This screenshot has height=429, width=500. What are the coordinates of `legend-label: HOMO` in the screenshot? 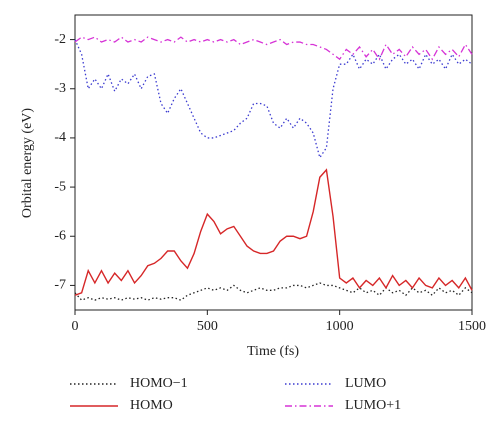 It's located at (151, 405).